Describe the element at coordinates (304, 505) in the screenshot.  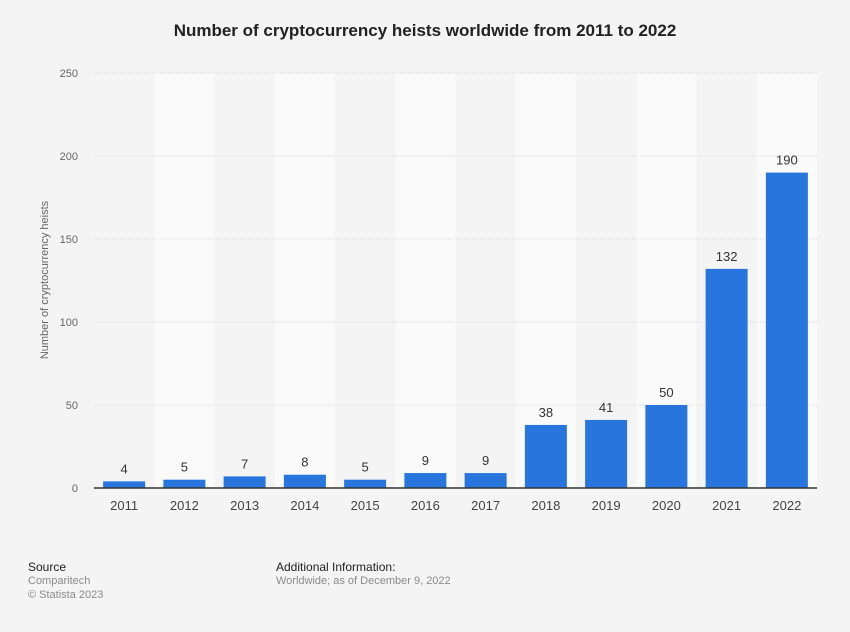
I see `x-tick-label: 2014` at that location.